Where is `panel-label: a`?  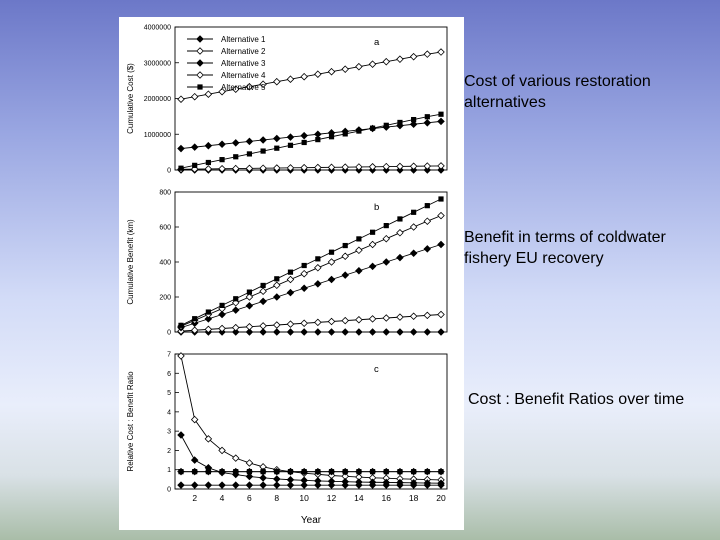 panel-label: a is located at coordinates (377, 42).